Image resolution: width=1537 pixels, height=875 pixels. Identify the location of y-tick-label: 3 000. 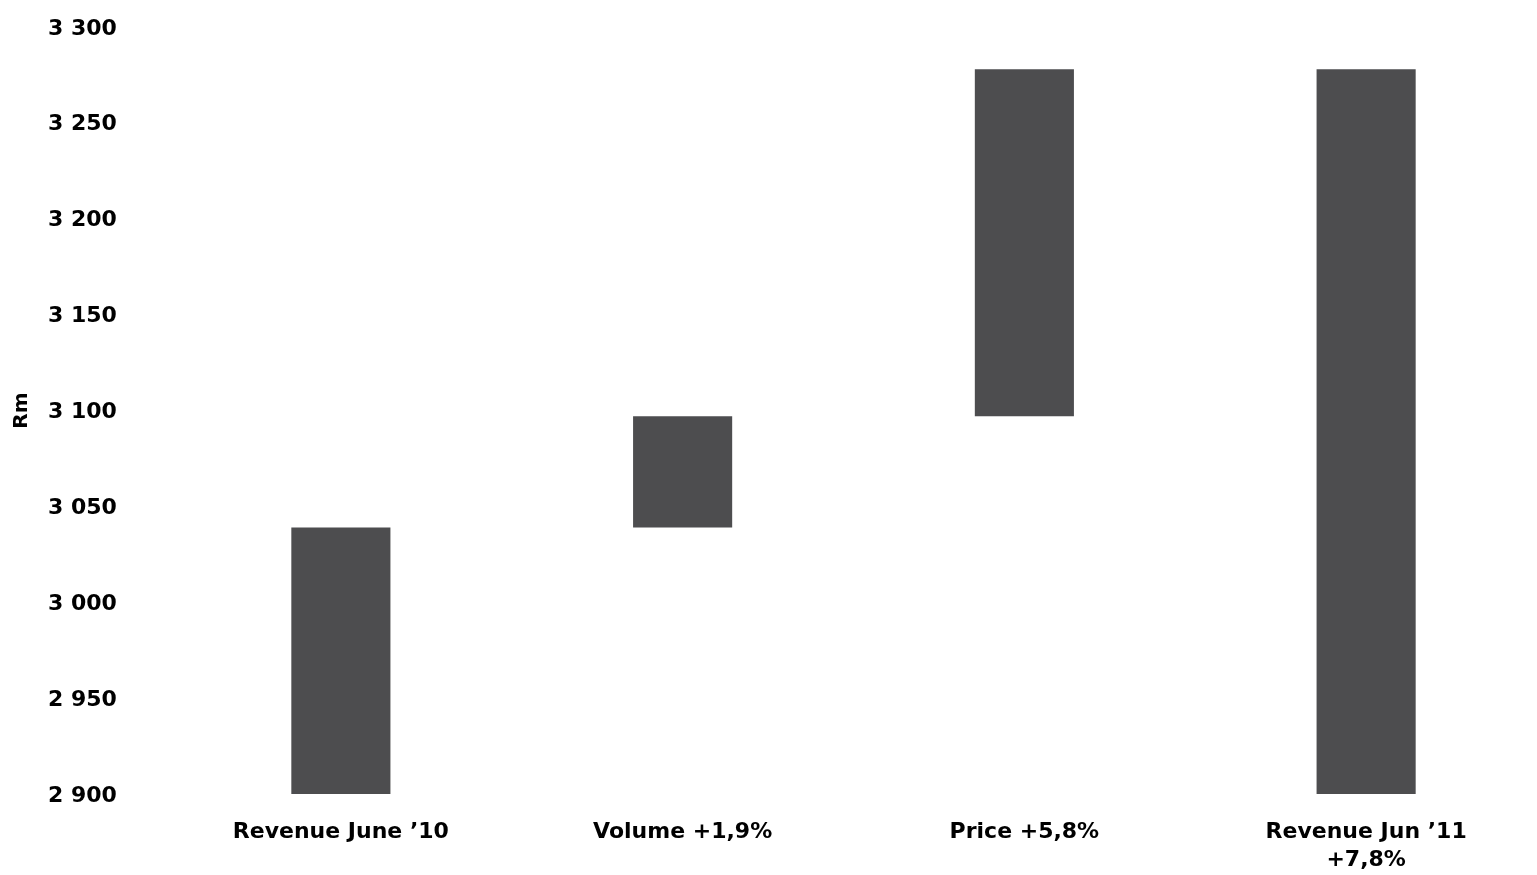
(82, 602).